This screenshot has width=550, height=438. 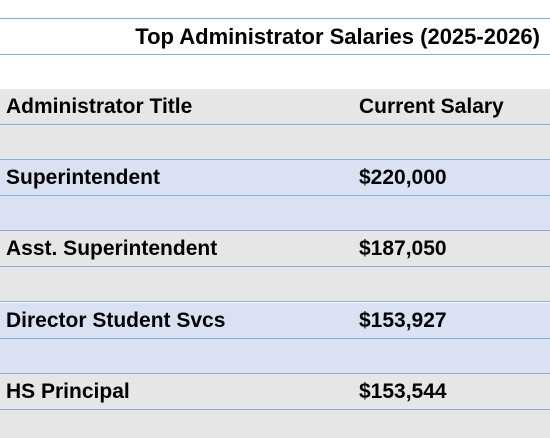 I want to click on table-row: Superintendent $220,000, so click(x=275, y=178).